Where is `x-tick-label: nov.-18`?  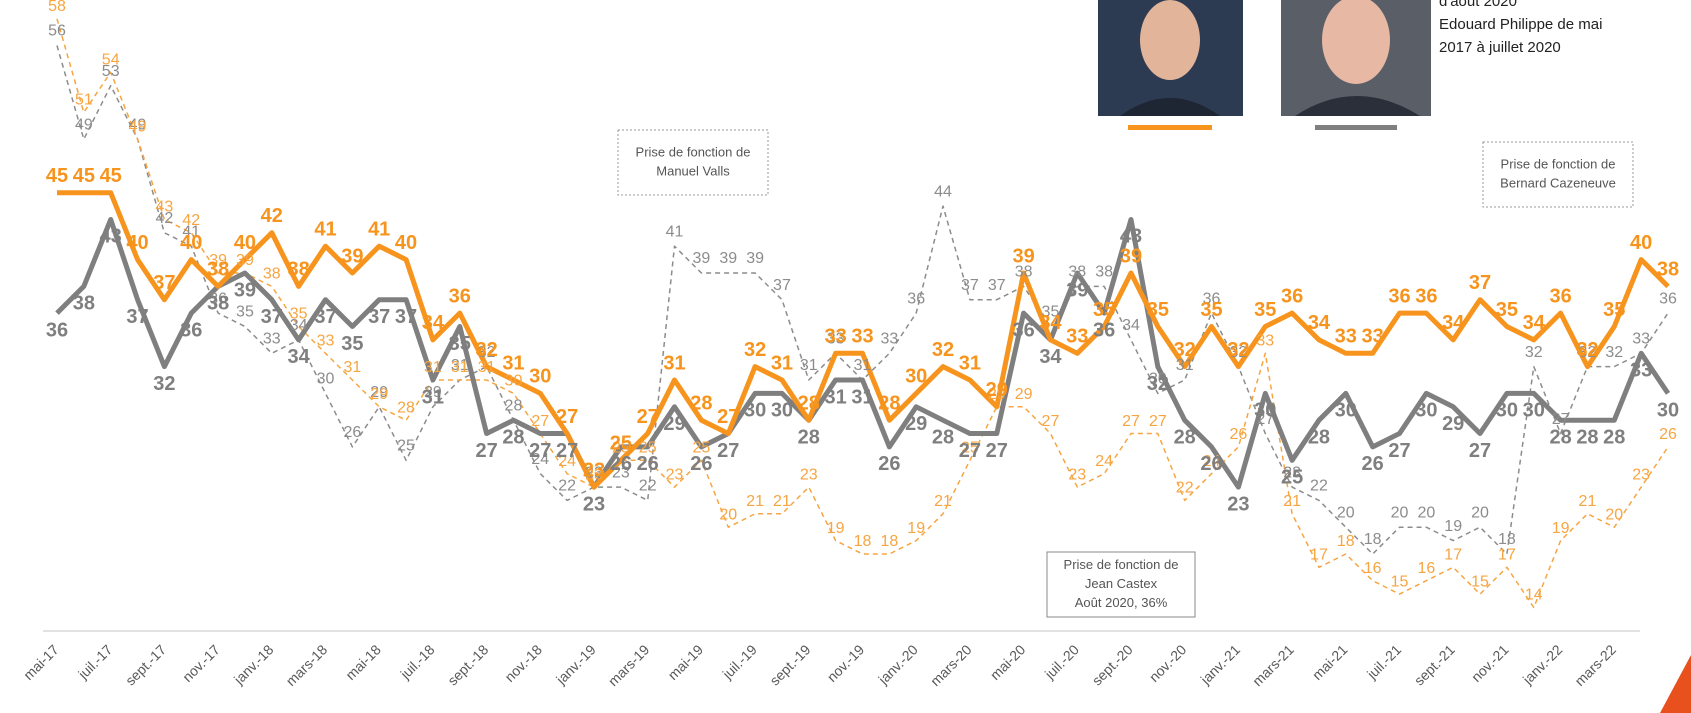
x-tick-label: nov.-18 is located at coordinates (523, 663).